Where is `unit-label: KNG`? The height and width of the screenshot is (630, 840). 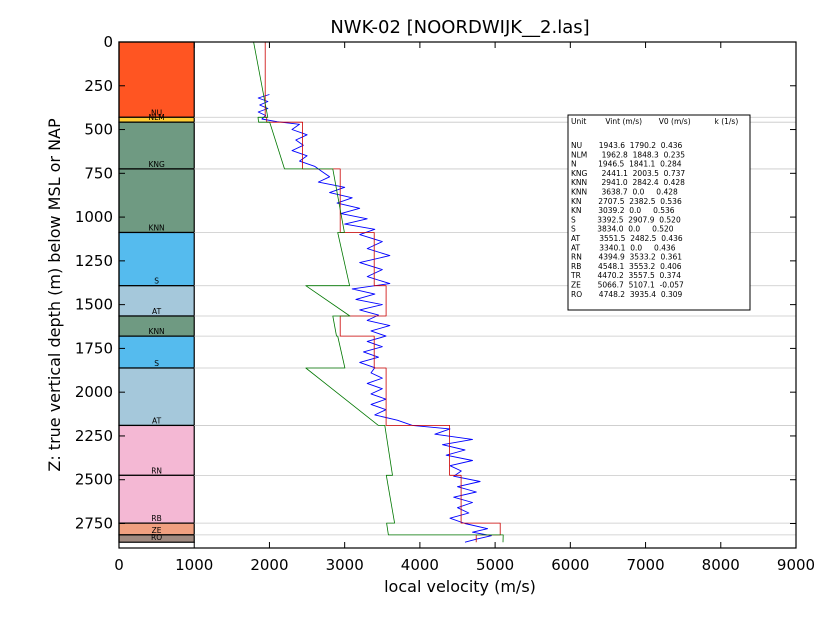 unit-label: KNG is located at coordinates (156, 164).